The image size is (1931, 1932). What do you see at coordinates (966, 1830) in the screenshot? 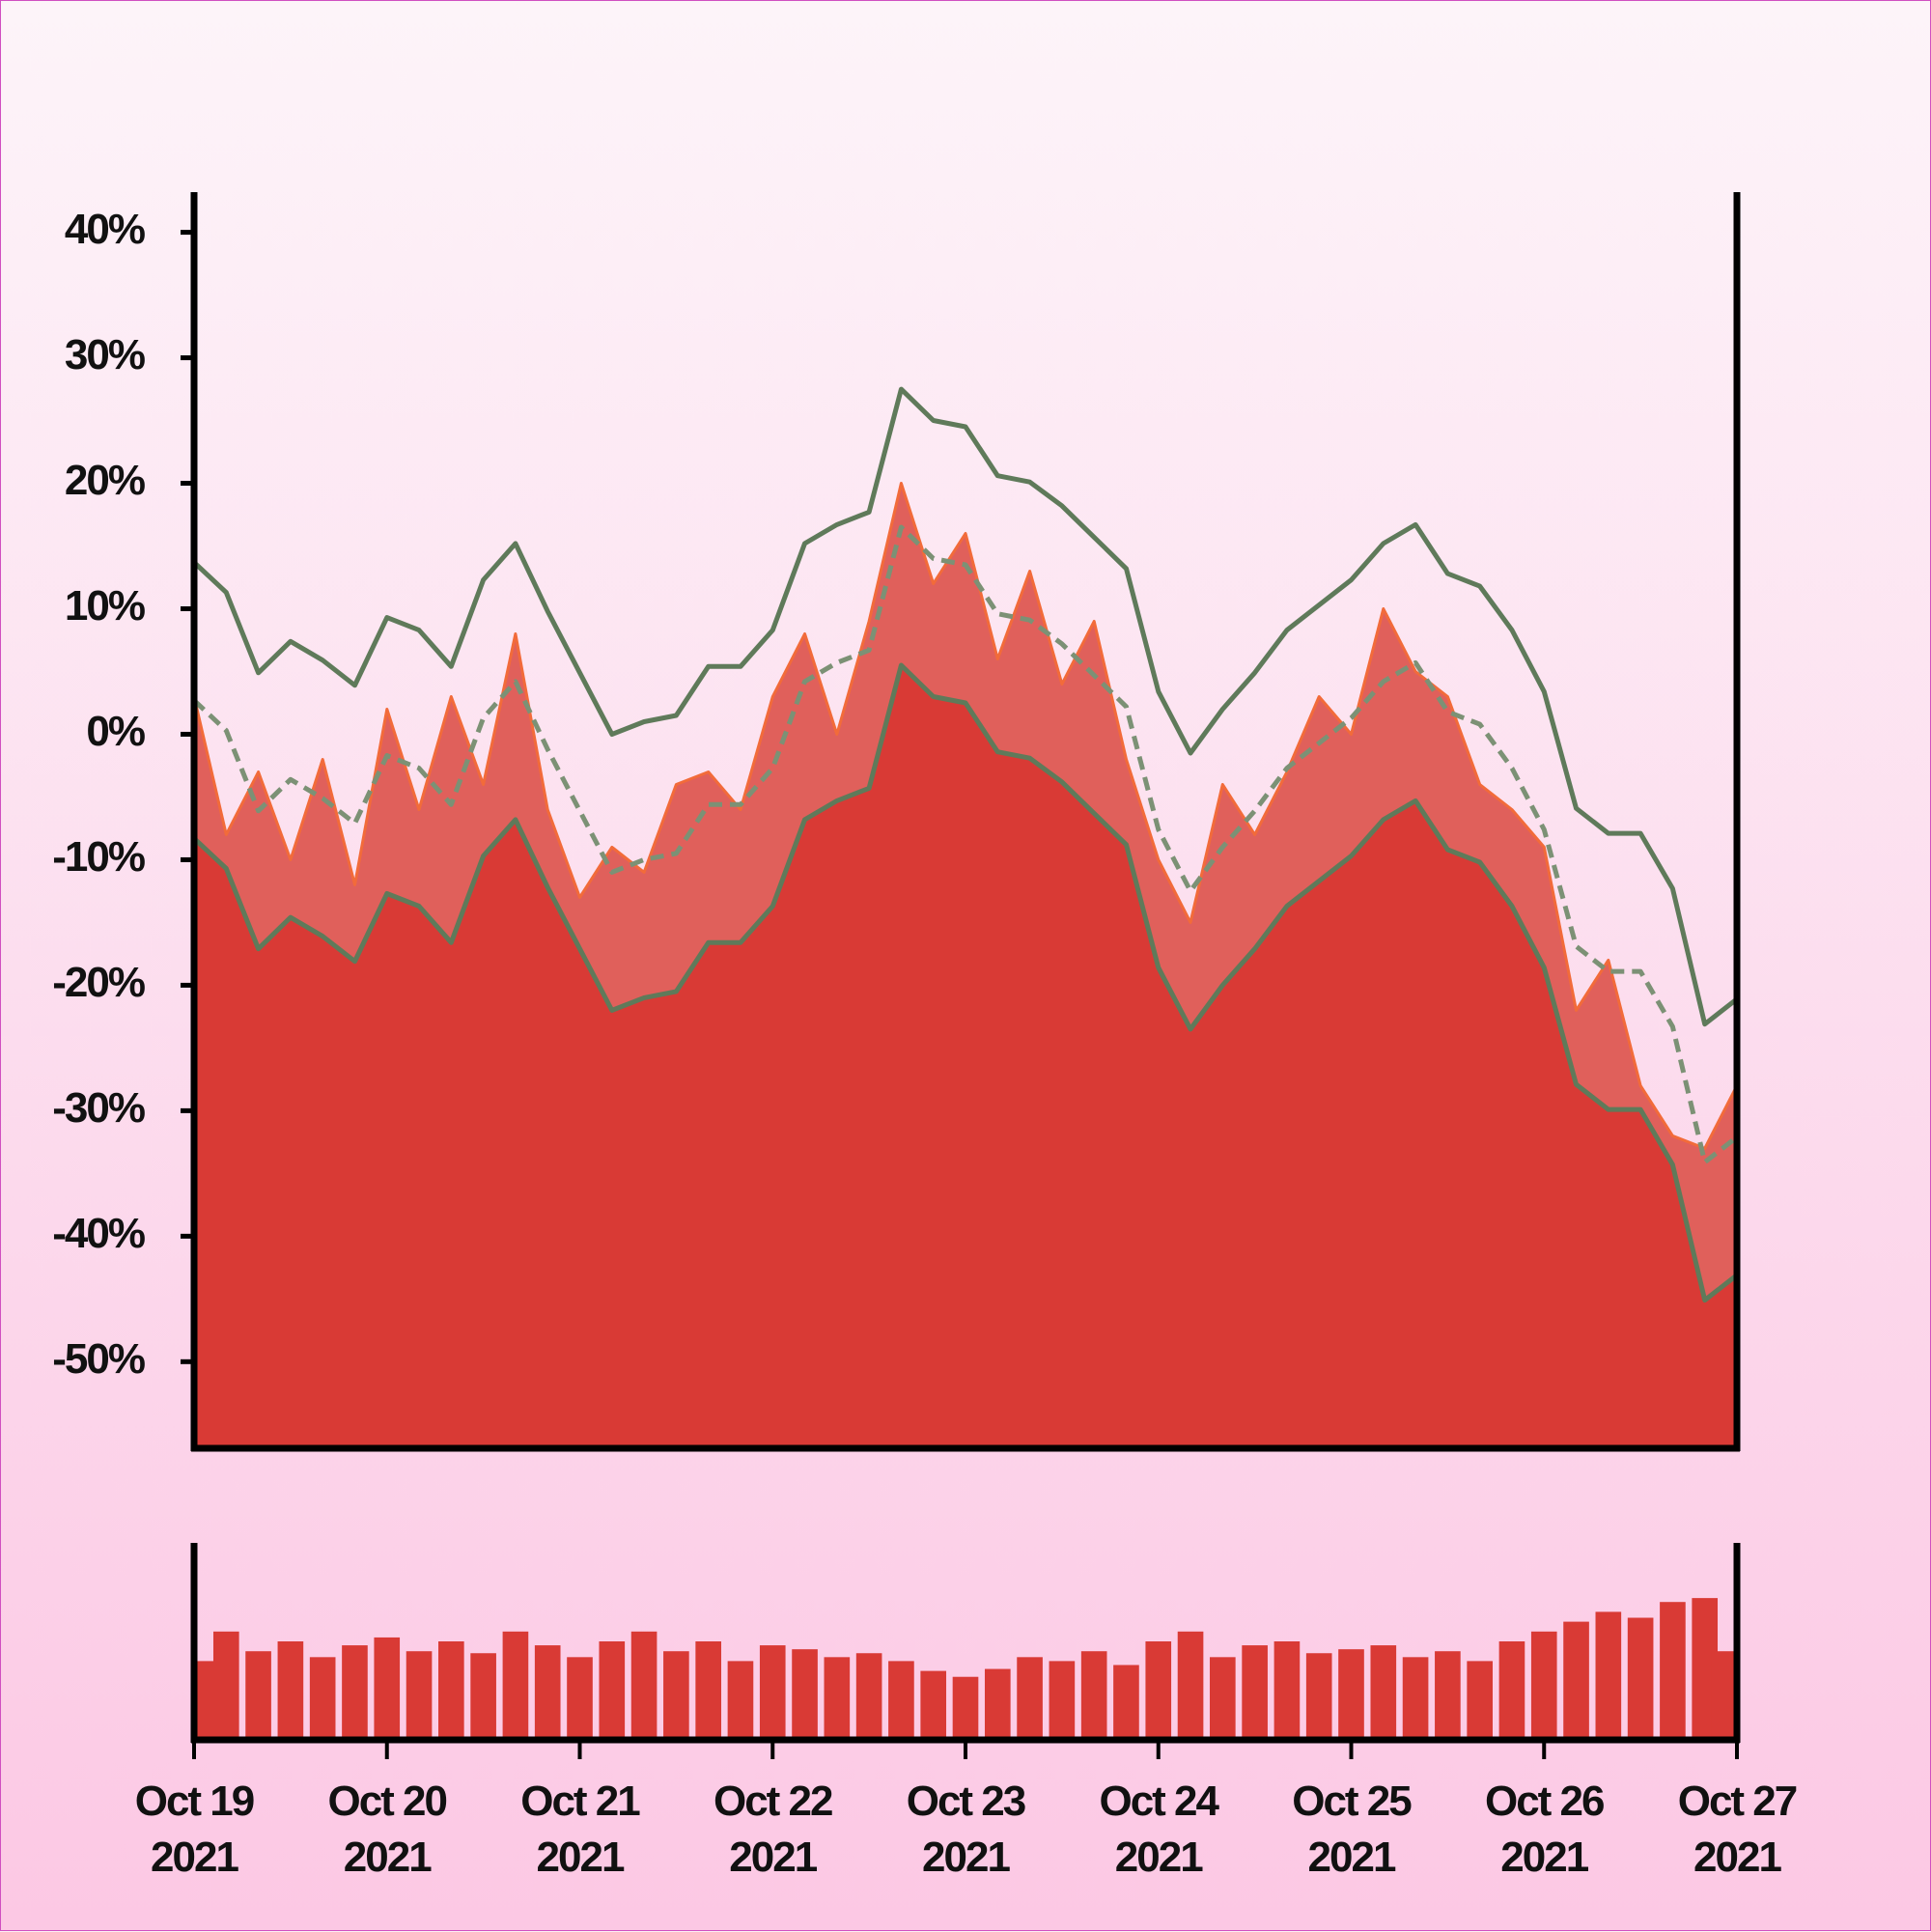
I see `x-tick-label: Oct 23 2021` at bounding box center [966, 1830].